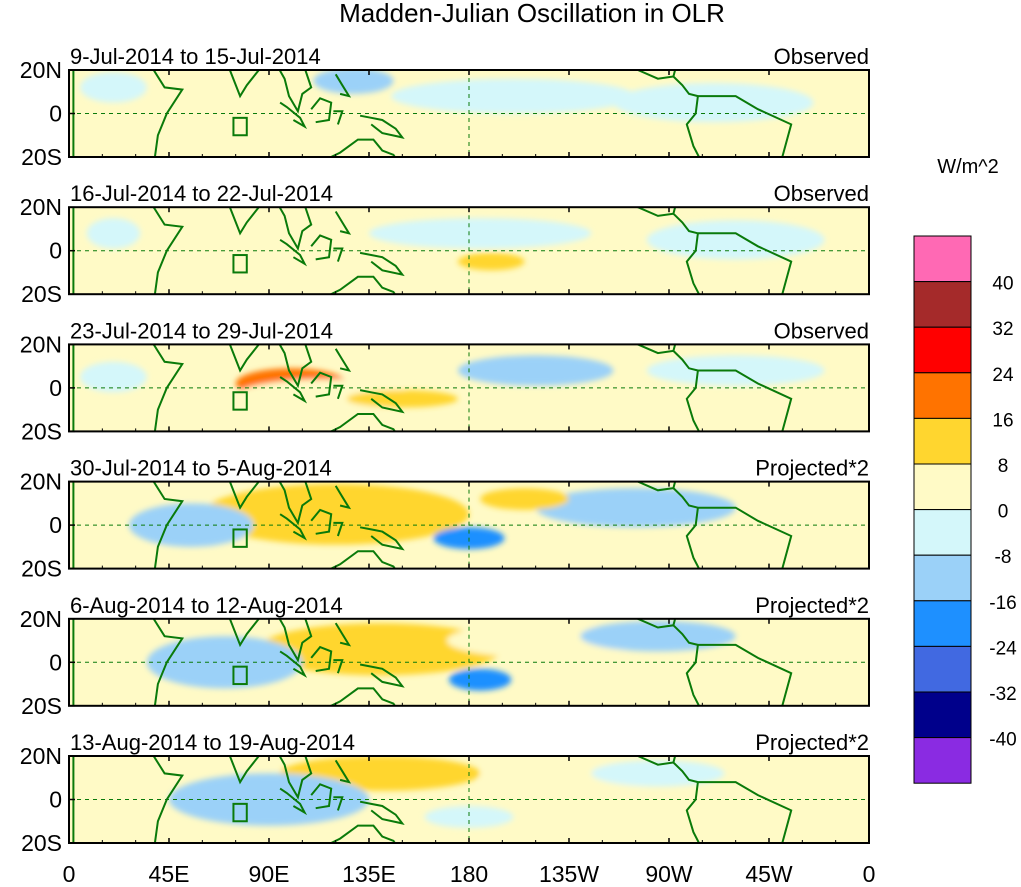 This screenshot has width=1021, height=887. Describe the element at coordinates (1002, 329) in the screenshot. I see `colorbar-level-label: 32` at that location.